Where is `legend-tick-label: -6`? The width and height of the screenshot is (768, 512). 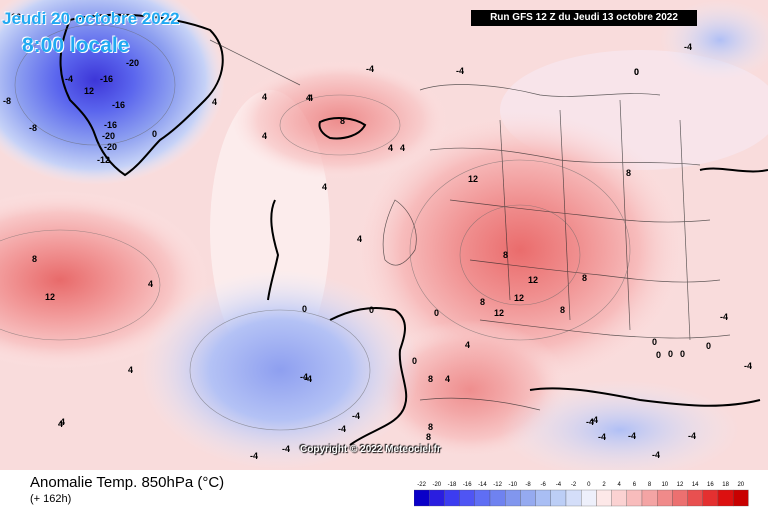
legend-tick-label: -6 is located at coordinates (544, 485).